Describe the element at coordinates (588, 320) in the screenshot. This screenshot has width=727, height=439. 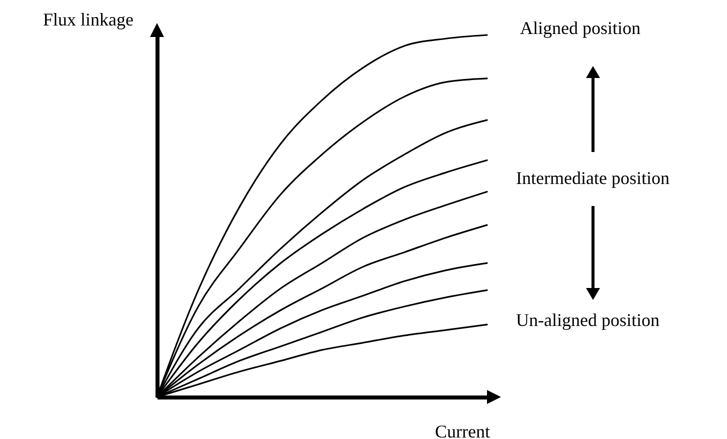
I see `text: Un-aligned position` at that location.